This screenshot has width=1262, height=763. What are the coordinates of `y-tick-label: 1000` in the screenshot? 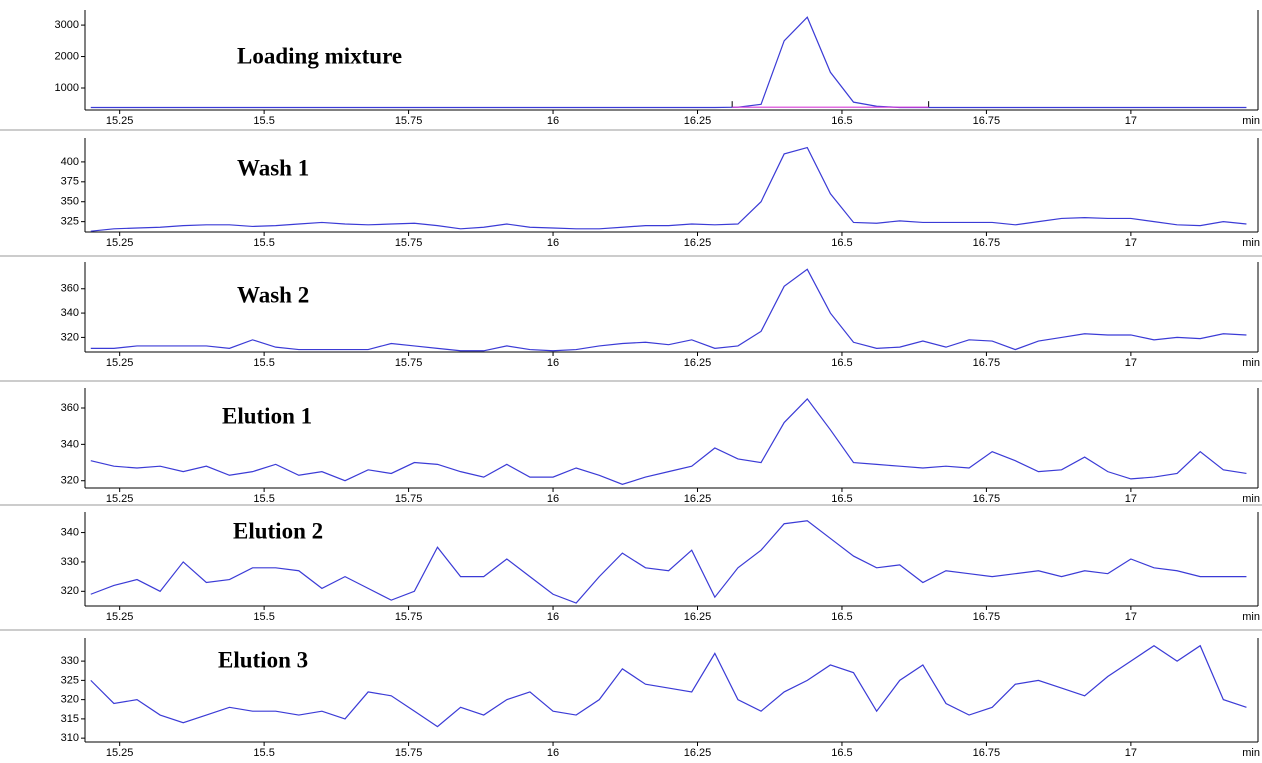 It's located at (67, 88).